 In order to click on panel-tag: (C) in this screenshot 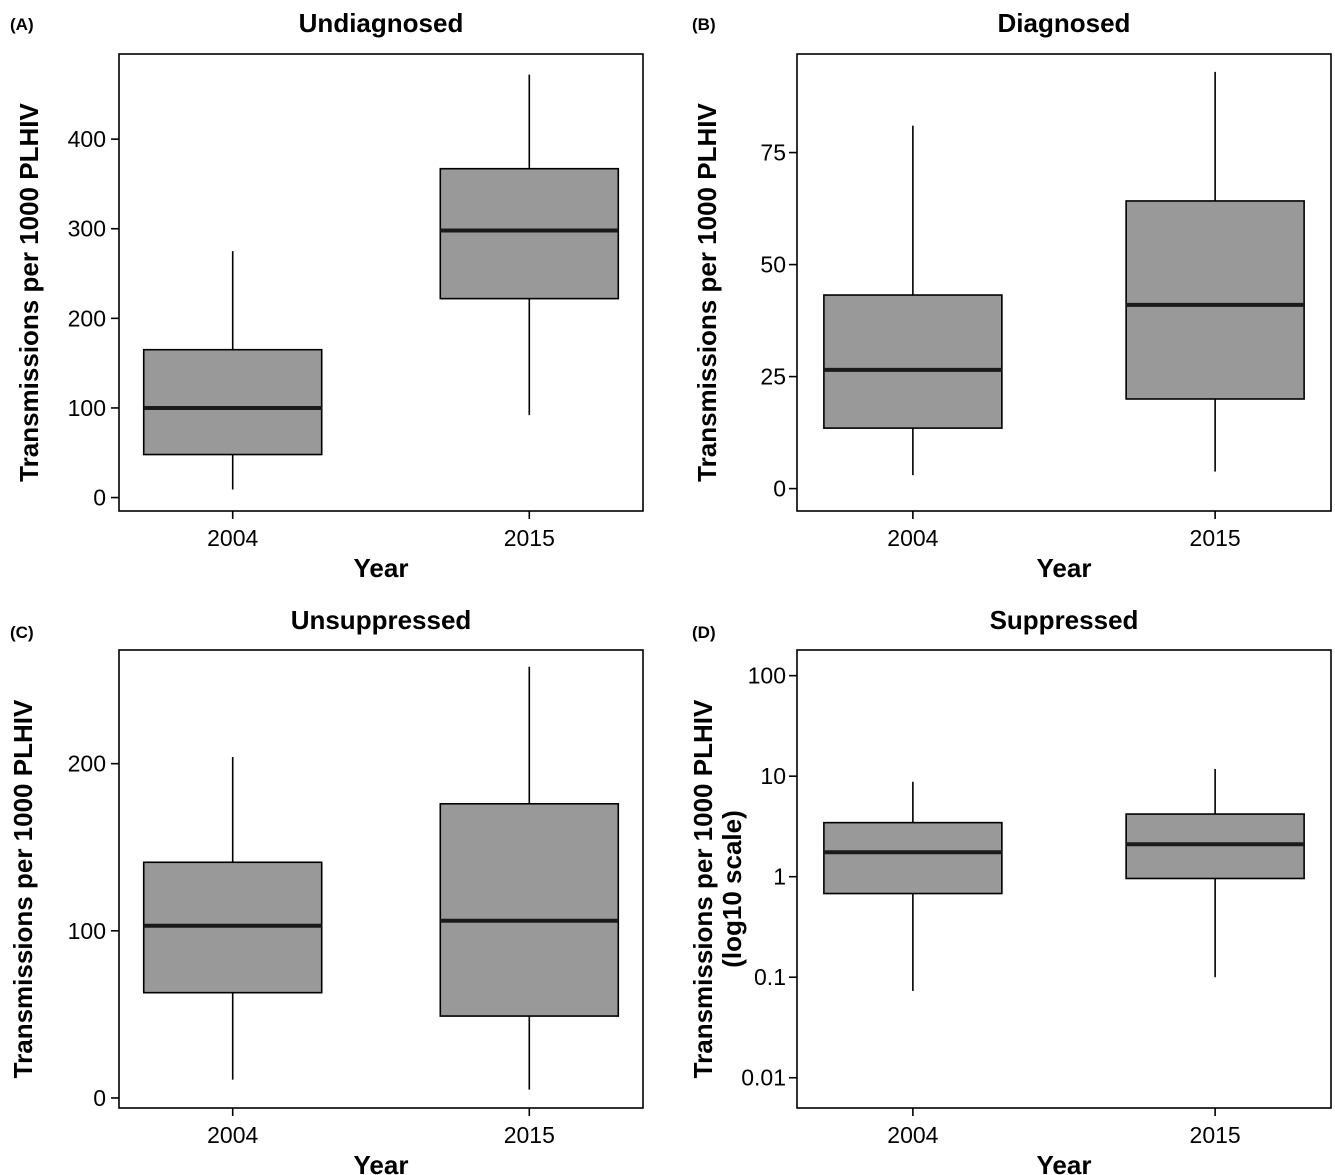, I will do `click(22, 632)`.